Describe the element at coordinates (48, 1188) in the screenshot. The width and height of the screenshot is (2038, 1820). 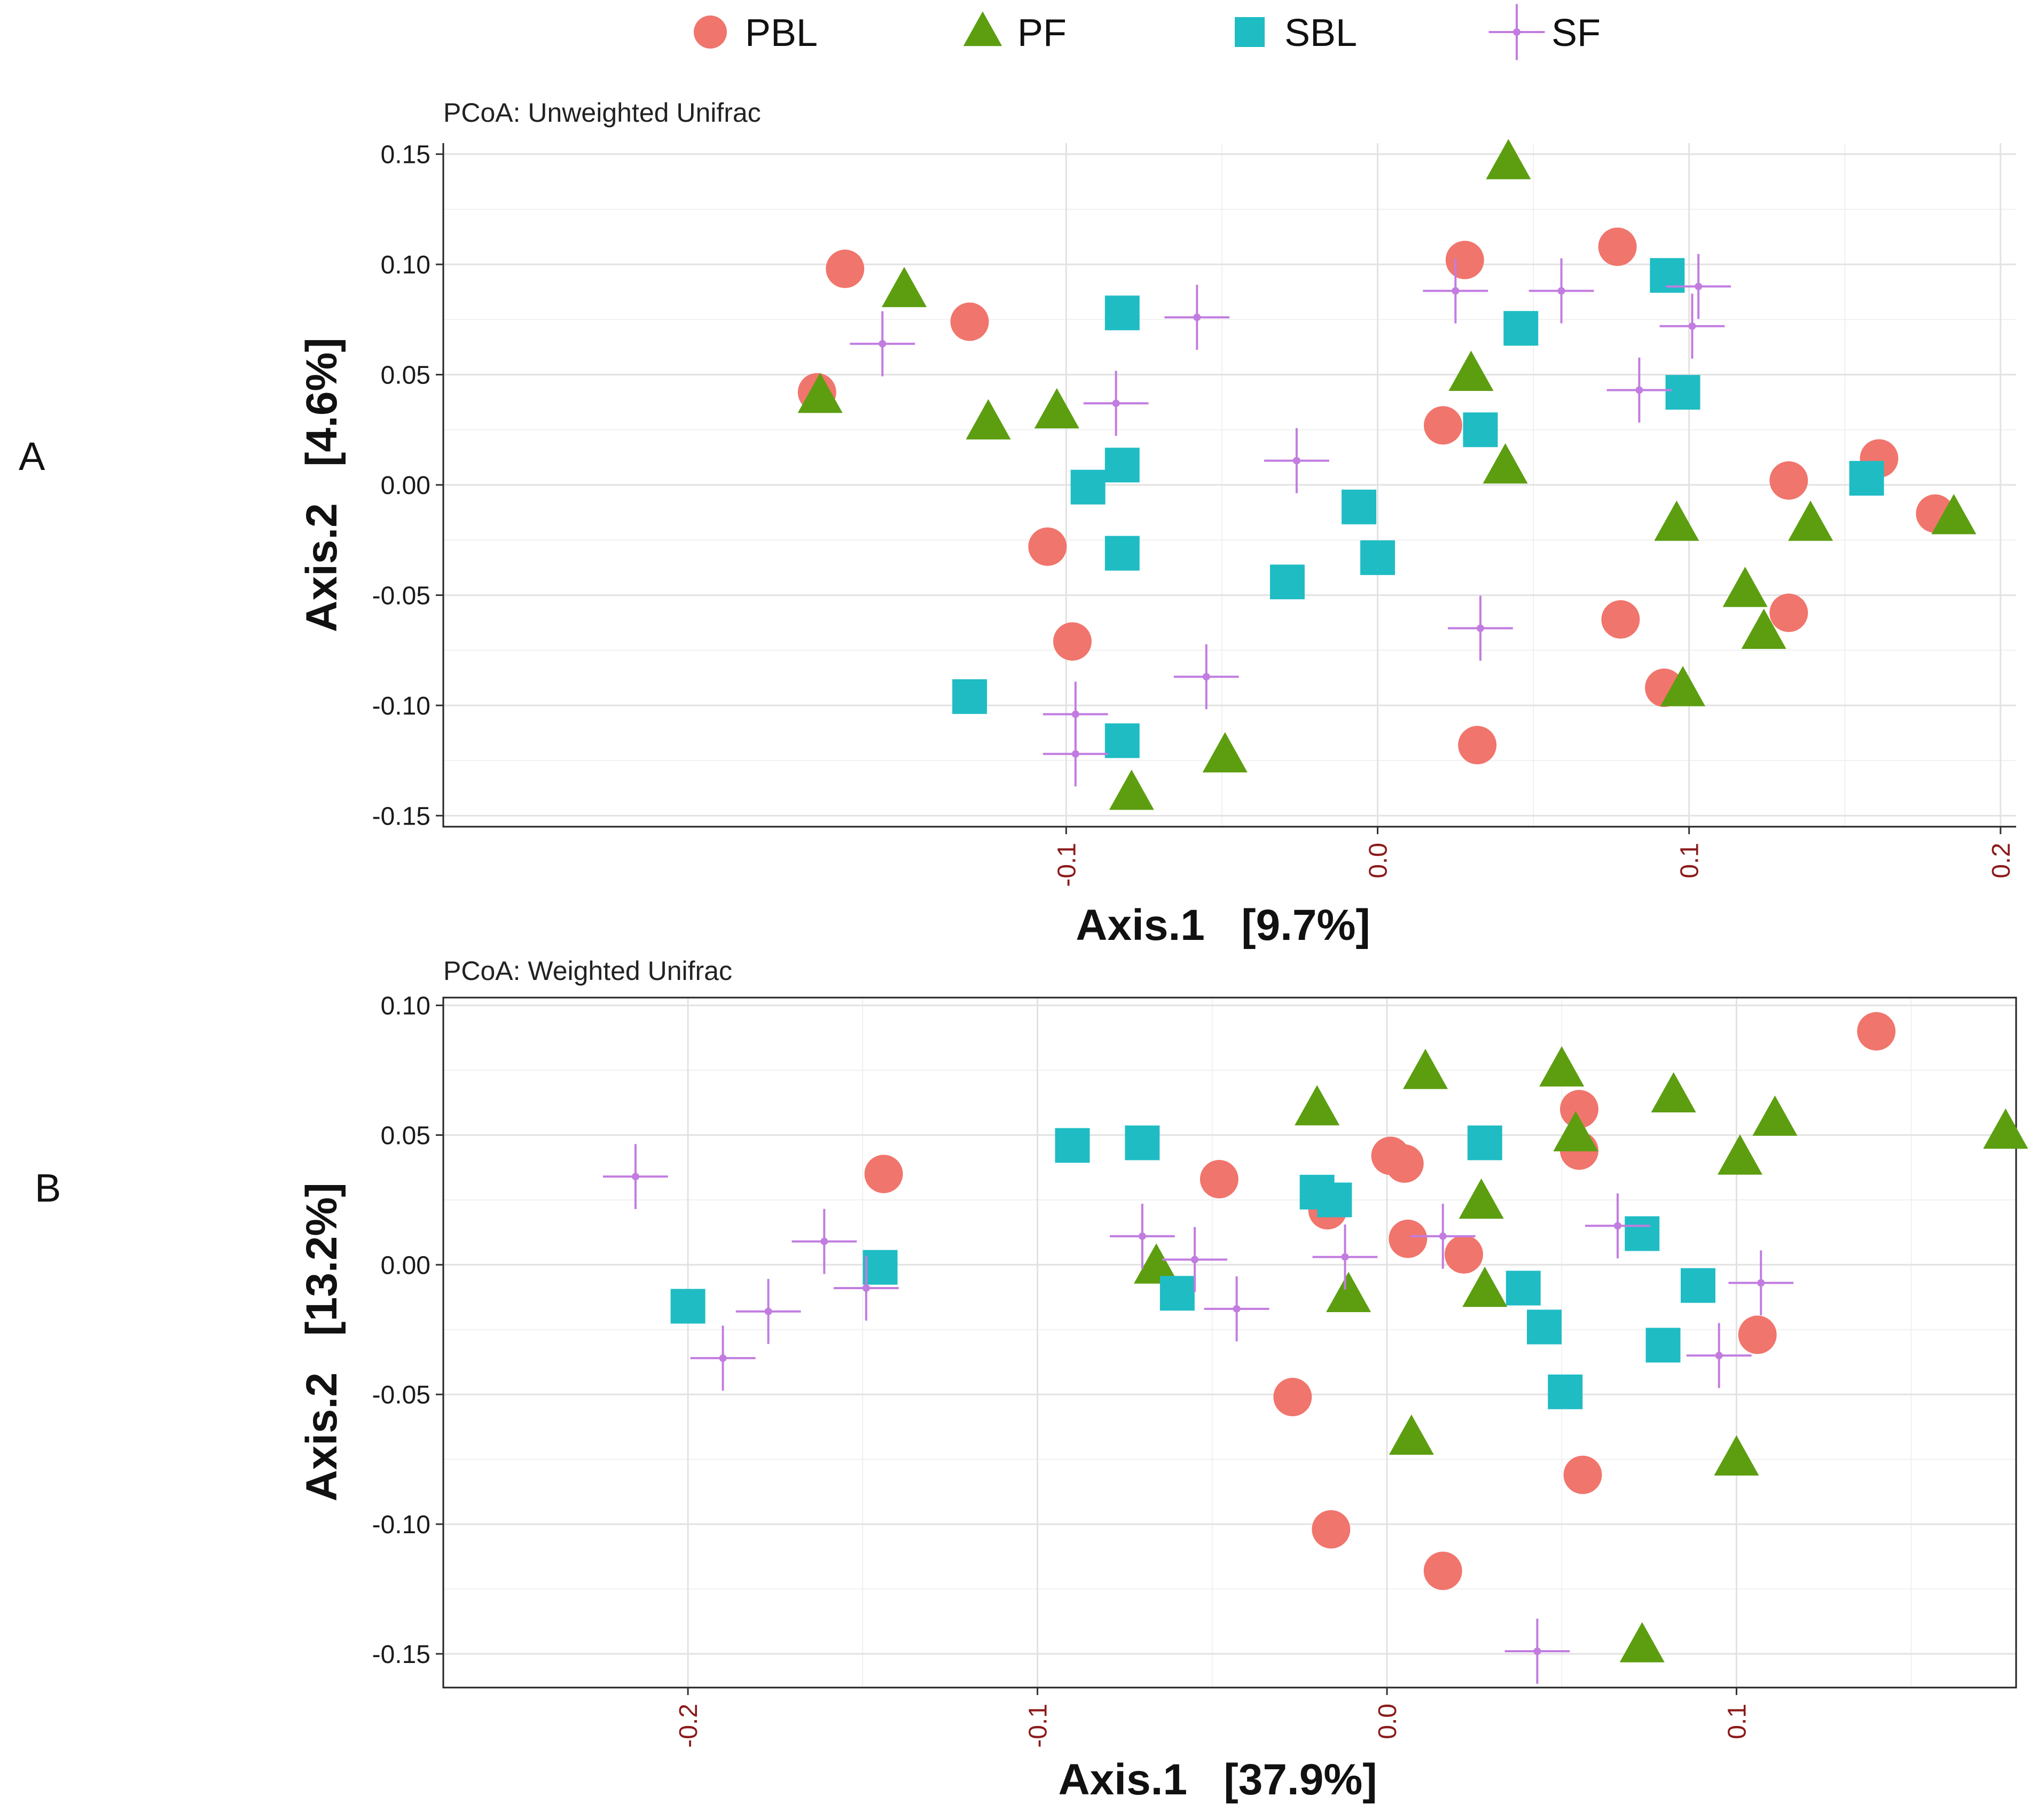
I see `panel-letter-b: B` at that location.